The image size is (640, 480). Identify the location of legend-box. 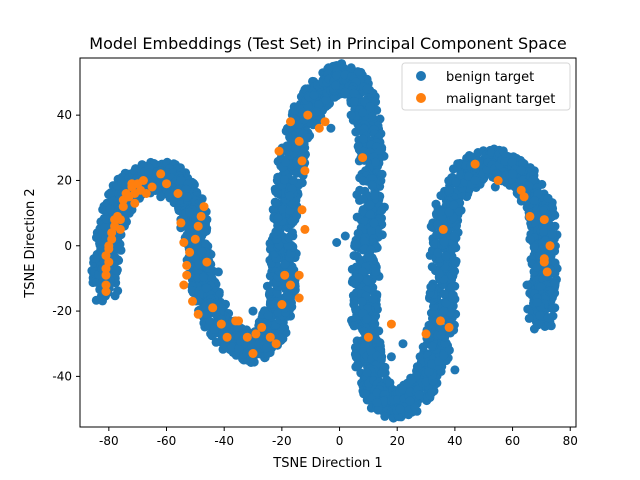
(486, 86).